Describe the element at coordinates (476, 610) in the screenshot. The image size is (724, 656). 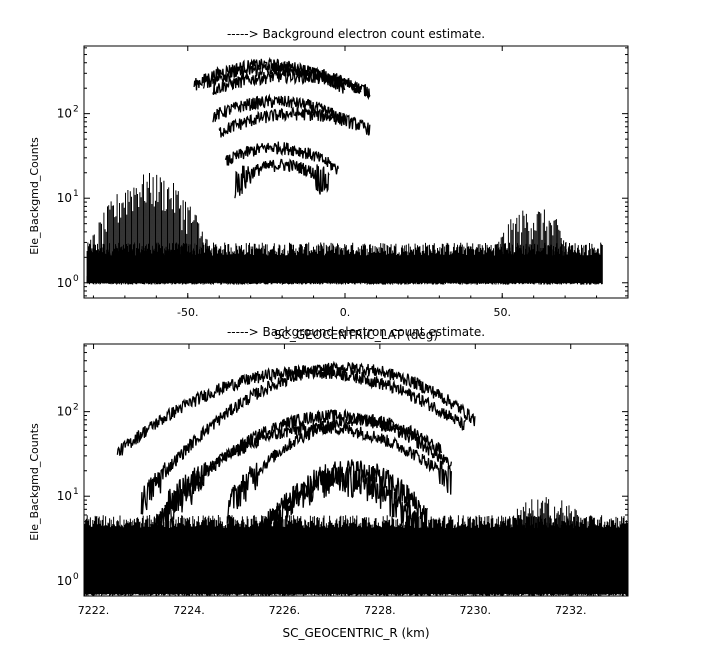
I see `x-tick-label: 7230.` at that location.